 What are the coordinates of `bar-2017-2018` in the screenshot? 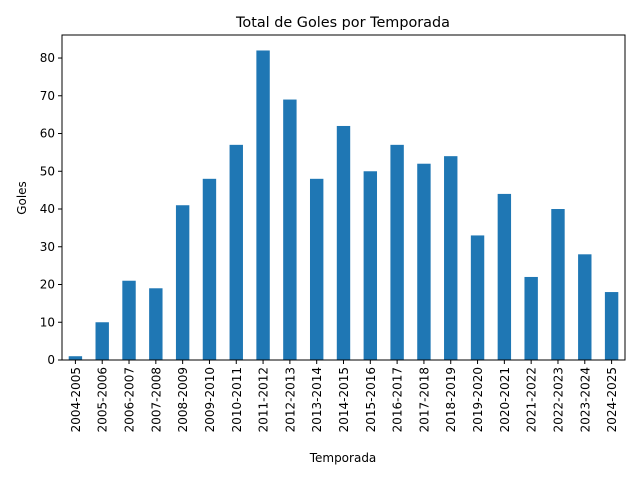 It's located at (424, 261).